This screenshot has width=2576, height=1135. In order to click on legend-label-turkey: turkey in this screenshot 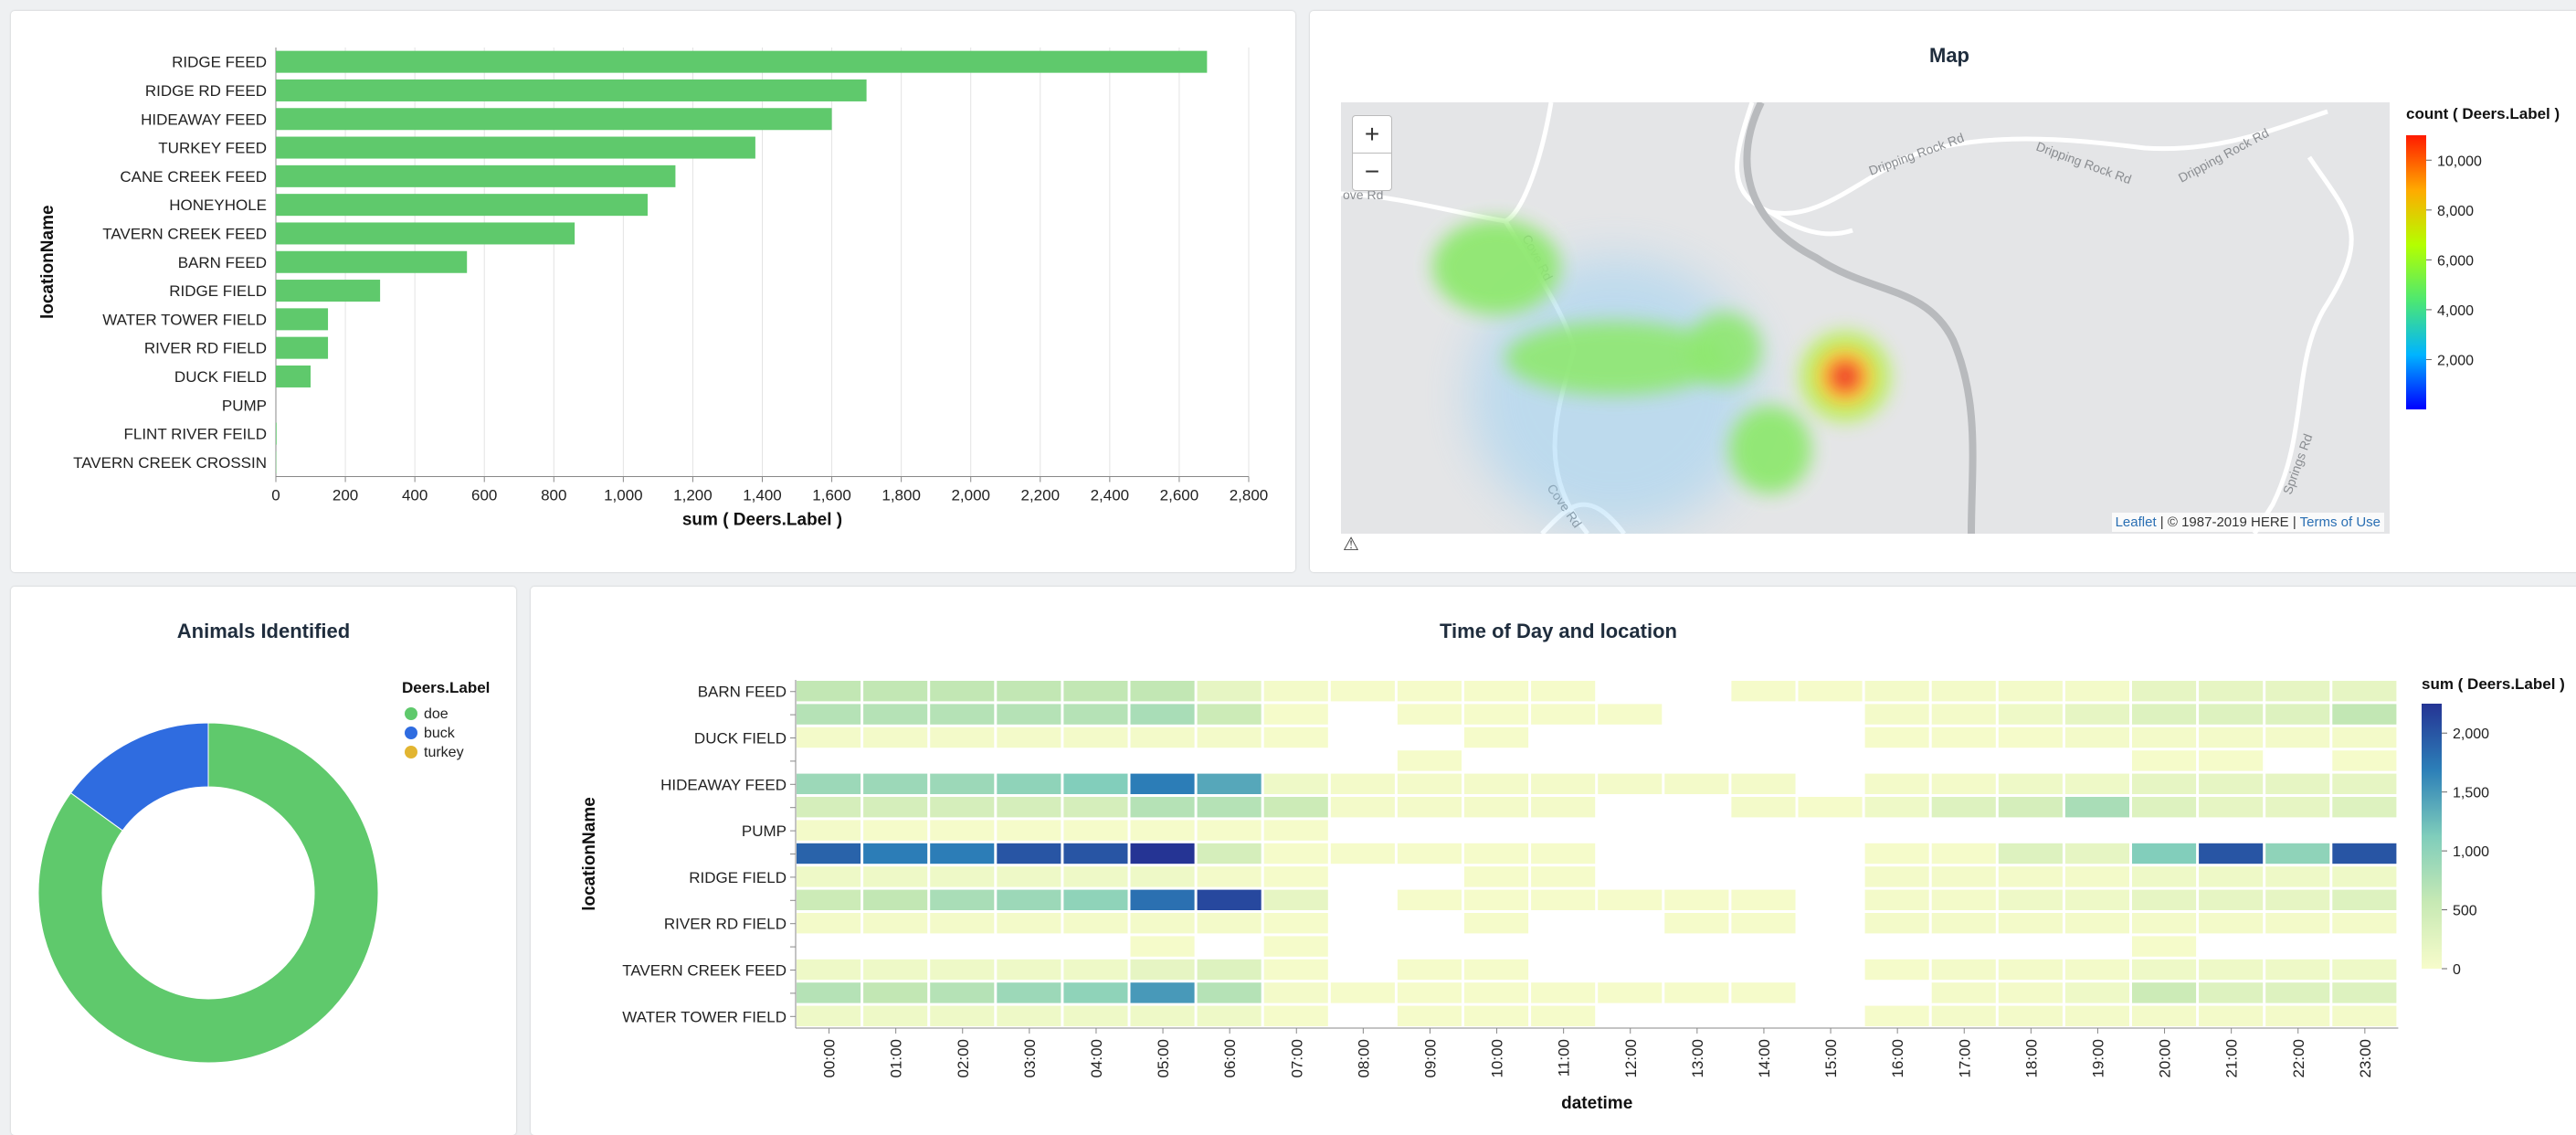, I will do `click(444, 752)`.